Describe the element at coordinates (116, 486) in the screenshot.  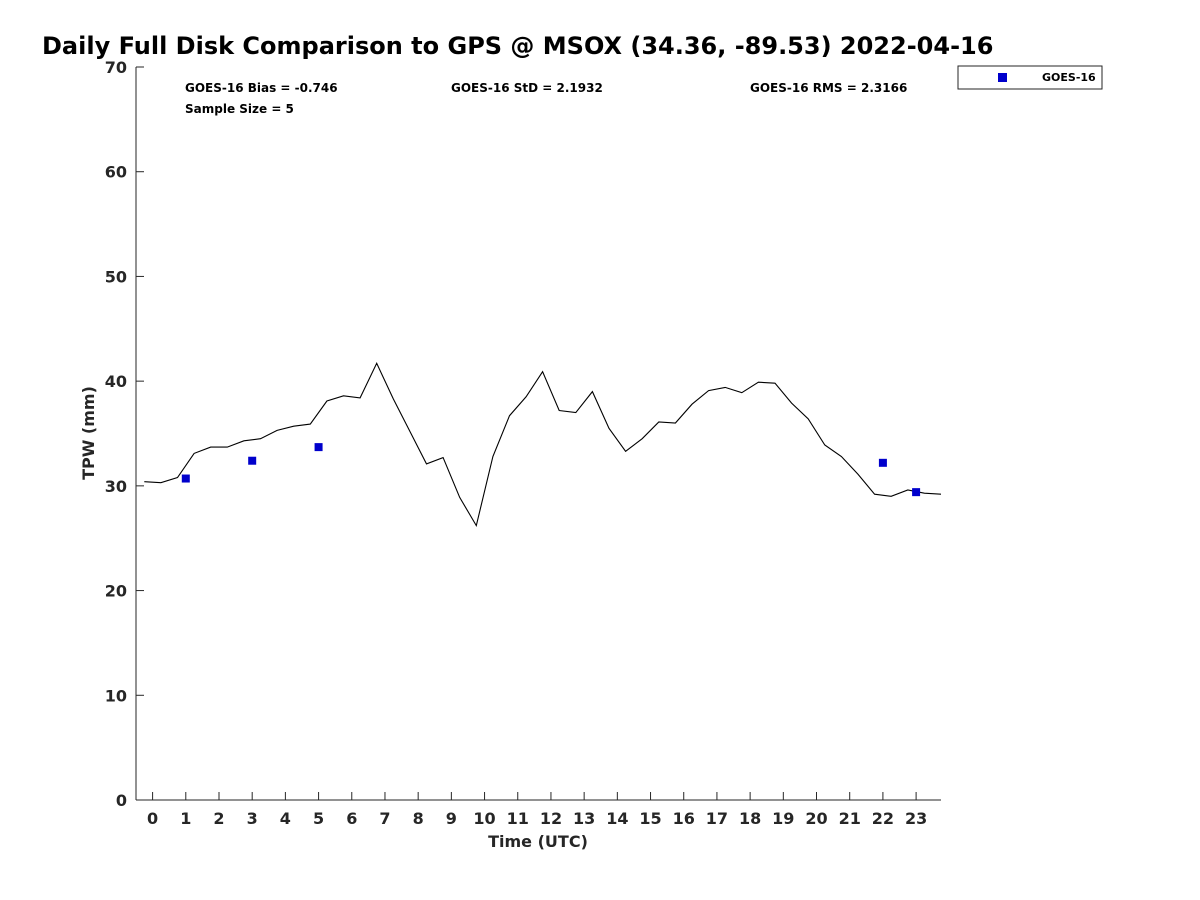
I see `y-tick-label: 30` at that location.